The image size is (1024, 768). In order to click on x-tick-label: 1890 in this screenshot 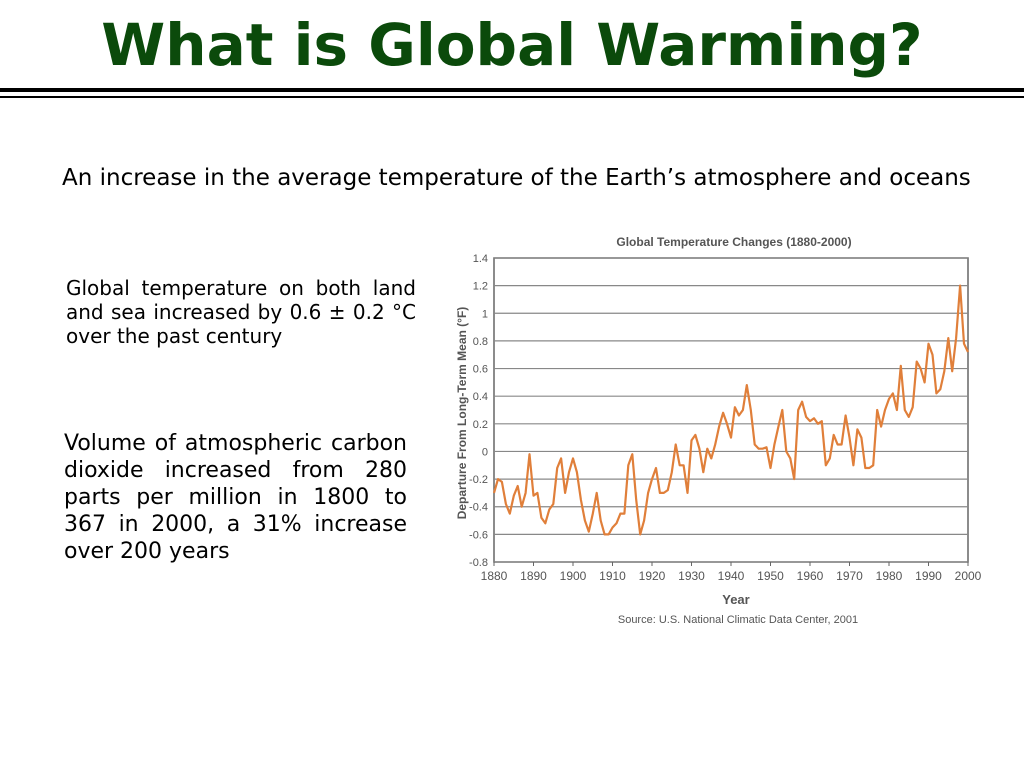, I will do `click(533, 576)`.